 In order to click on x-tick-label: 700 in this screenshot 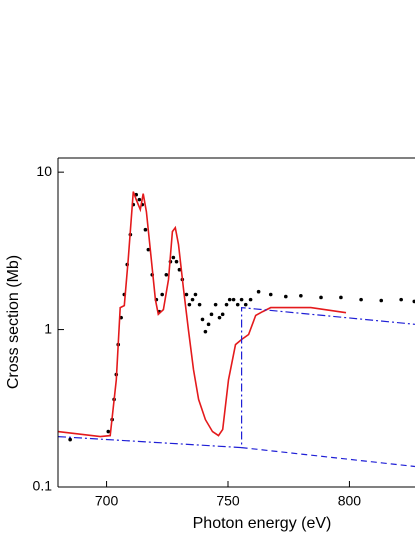, I will do `click(107, 501)`.